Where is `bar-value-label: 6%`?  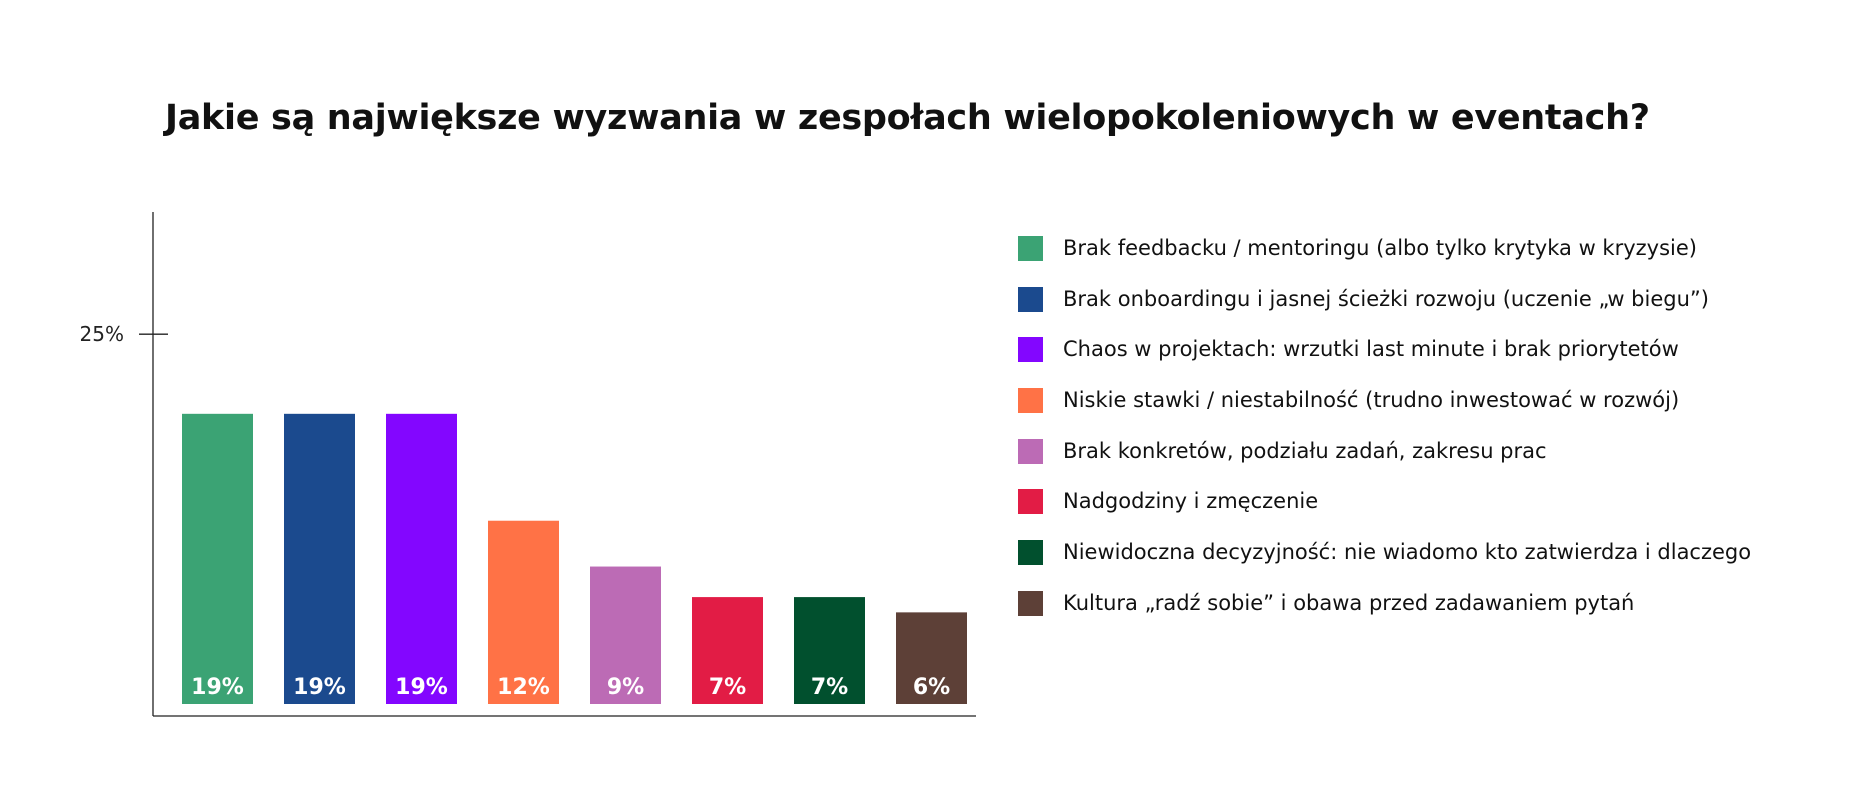
bar-value-label: 6% is located at coordinates (931, 687).